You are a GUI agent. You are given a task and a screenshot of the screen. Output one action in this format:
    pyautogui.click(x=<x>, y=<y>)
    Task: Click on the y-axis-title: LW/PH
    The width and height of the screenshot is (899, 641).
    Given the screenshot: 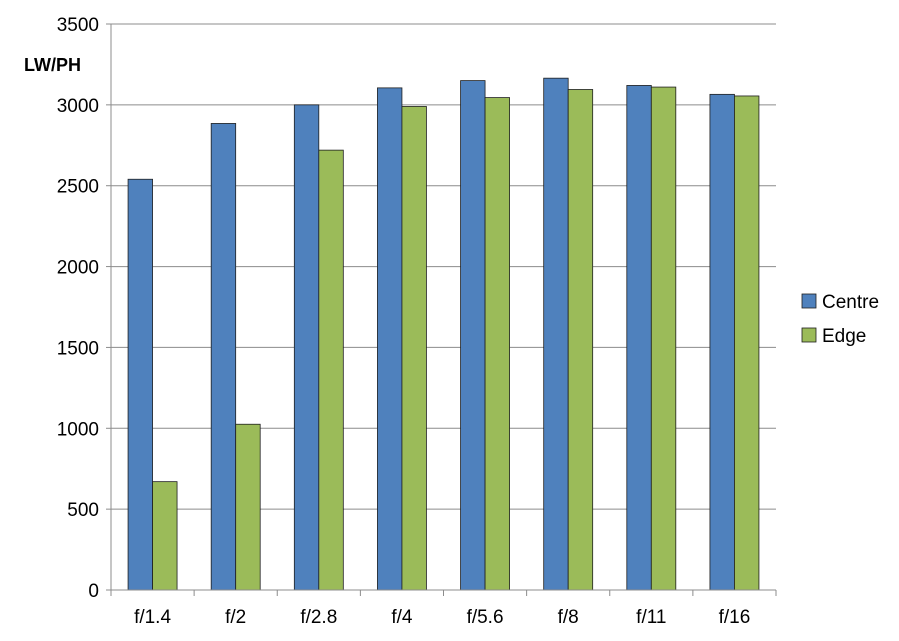 What is the action you would take?
    pyautogui.click(x=52, y=65)
    